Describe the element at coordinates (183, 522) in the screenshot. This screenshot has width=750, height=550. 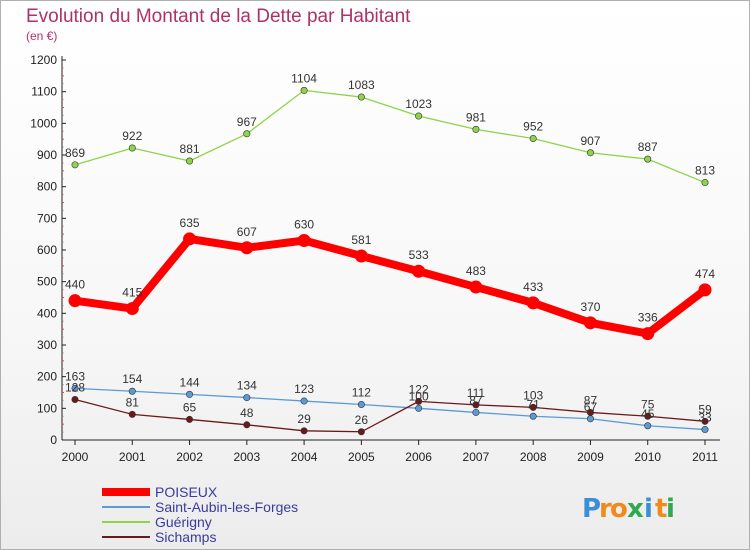
I see `legend-label: Guérigny` at that location.